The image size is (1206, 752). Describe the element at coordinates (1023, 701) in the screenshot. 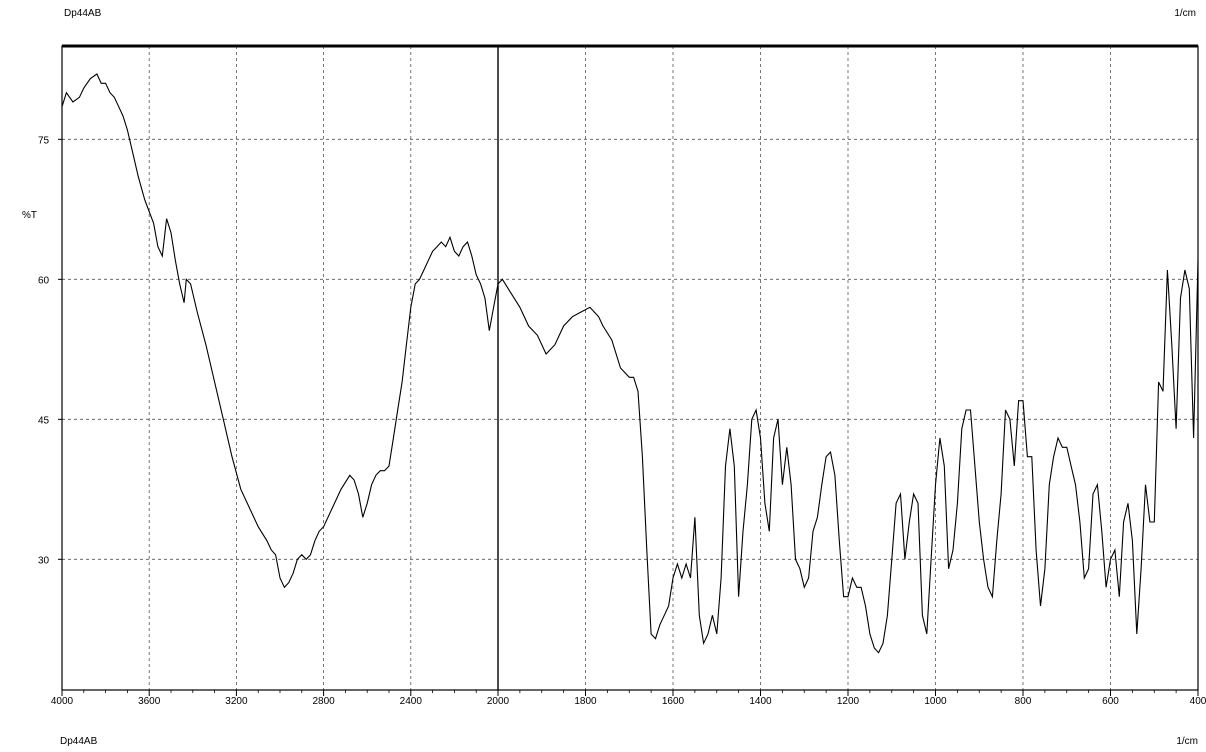

I see `x-tick-label: 800` at that location.